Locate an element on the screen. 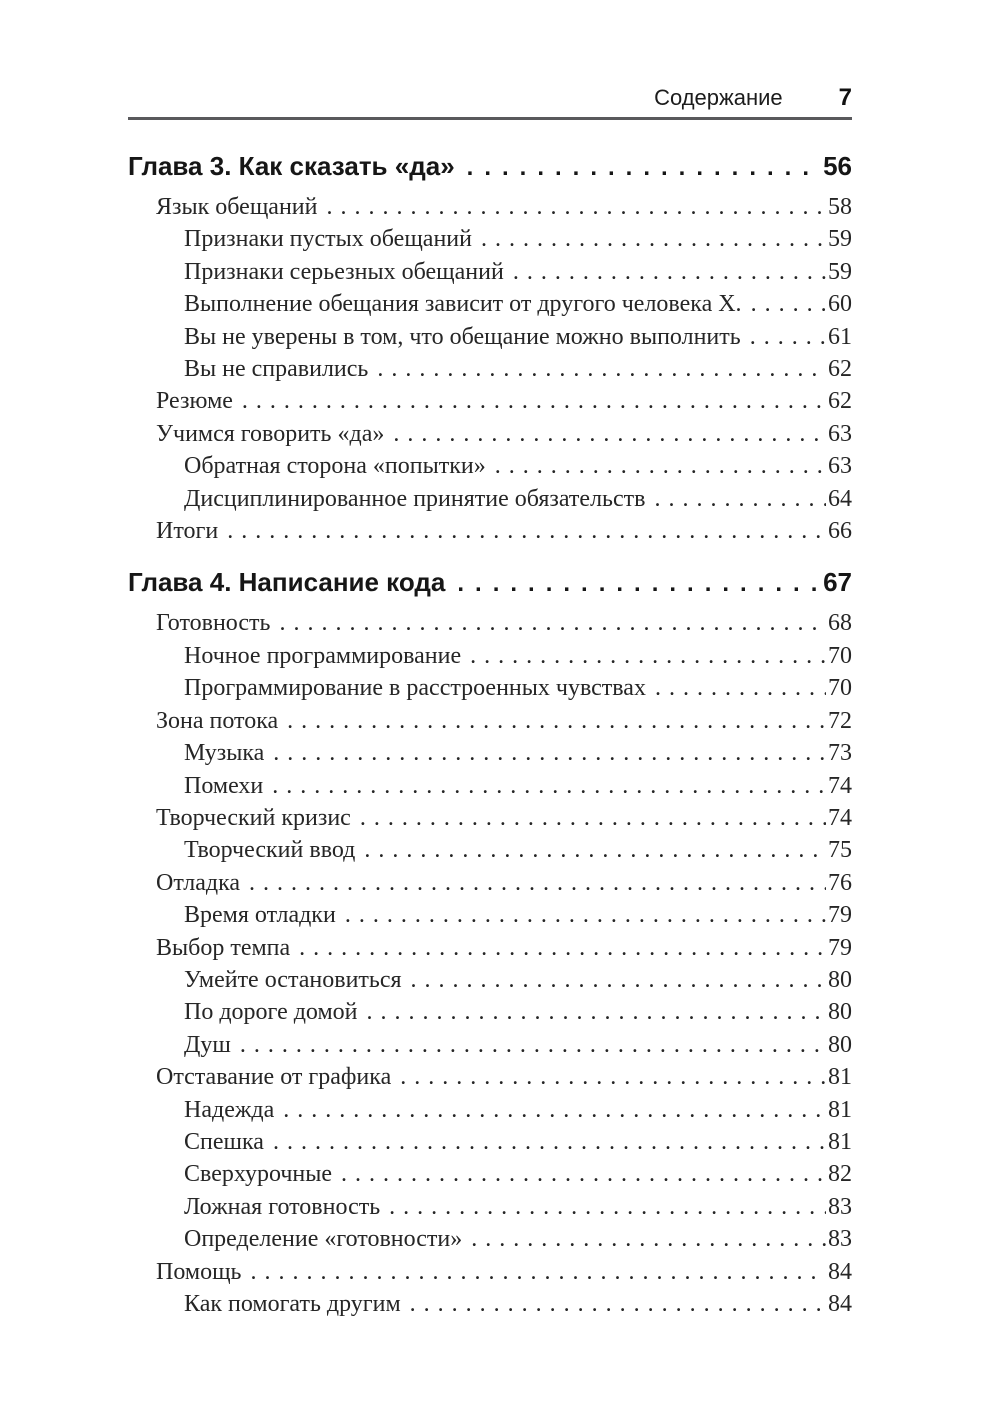 The width and height of the screenshot is (1000, 1414). toc-chapter-title: Глава 3. Как сказать «да» is located at coordinates (291, 166).